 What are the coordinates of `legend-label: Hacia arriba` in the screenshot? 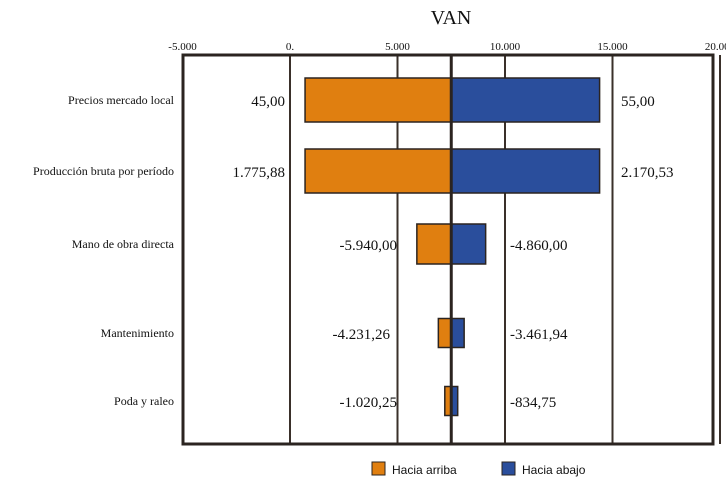 It's located at (424, 470).